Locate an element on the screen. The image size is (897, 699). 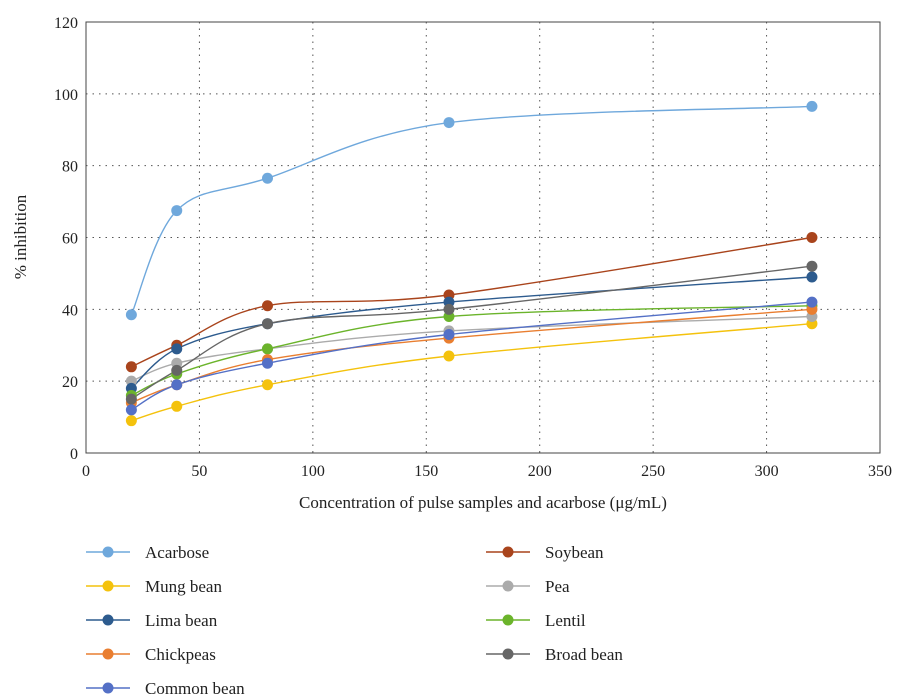
legend-item-lentil: Lentil is located at coordinates (536, 620).